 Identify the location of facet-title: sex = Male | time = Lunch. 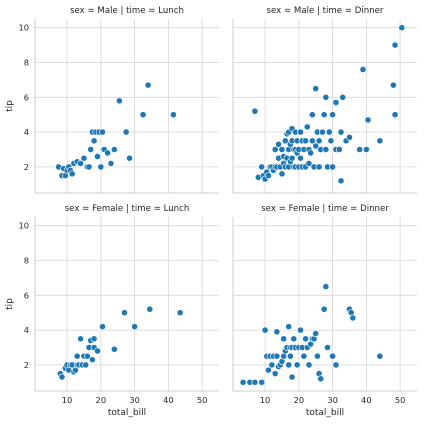
(127, 11).